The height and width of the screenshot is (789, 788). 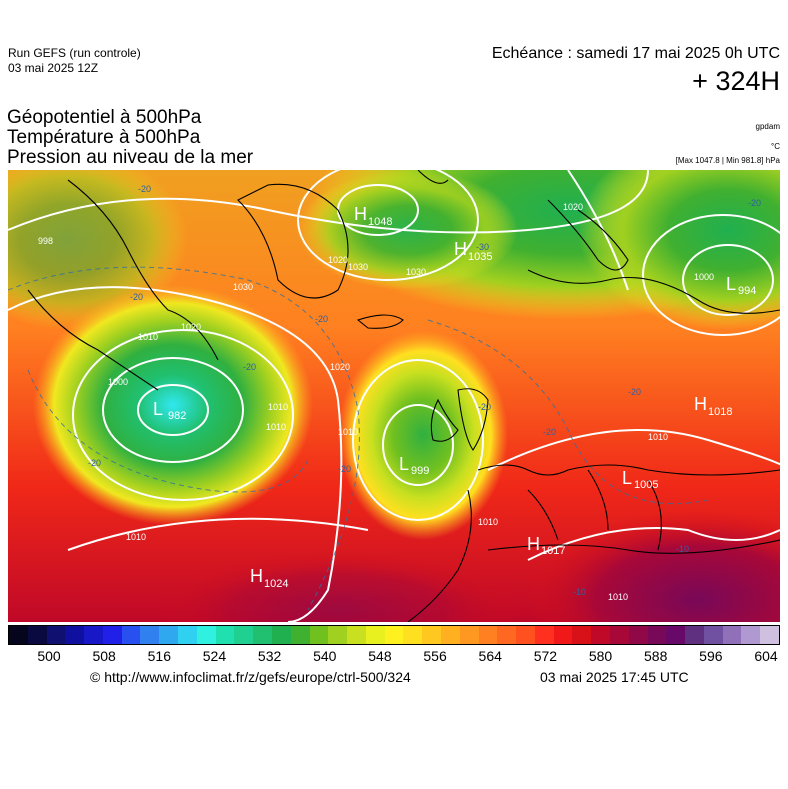 I want to click on valid-time: Echéance : samedi 17 mai 2025 0h UTC, so click(x=635, y=53).